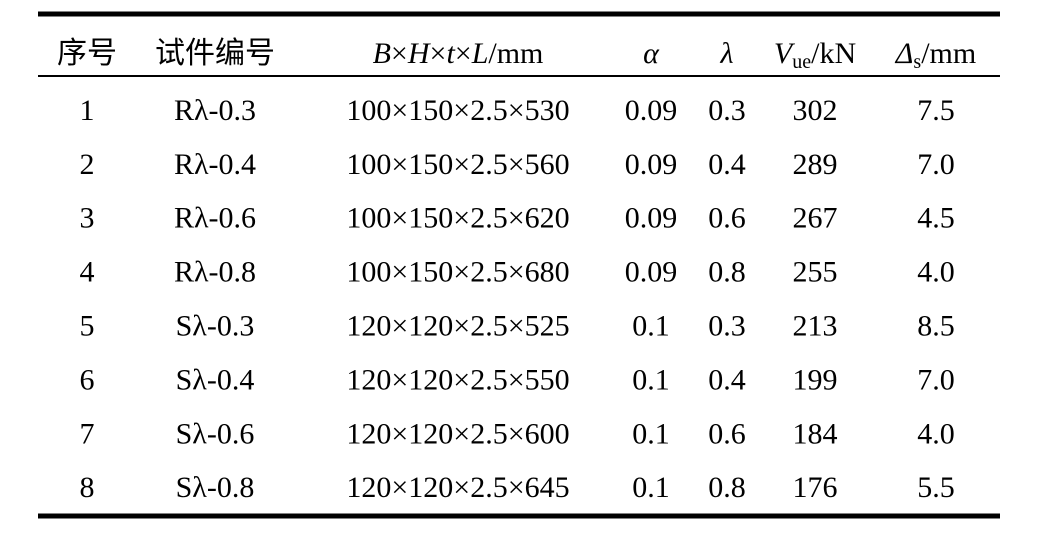 This screenshot has width=1064, height=536. What do you see at coordinates (457, 110) in the screenshot?
I see `table-cell: 100×150×2.5×530` at bounding box center [457, 110].